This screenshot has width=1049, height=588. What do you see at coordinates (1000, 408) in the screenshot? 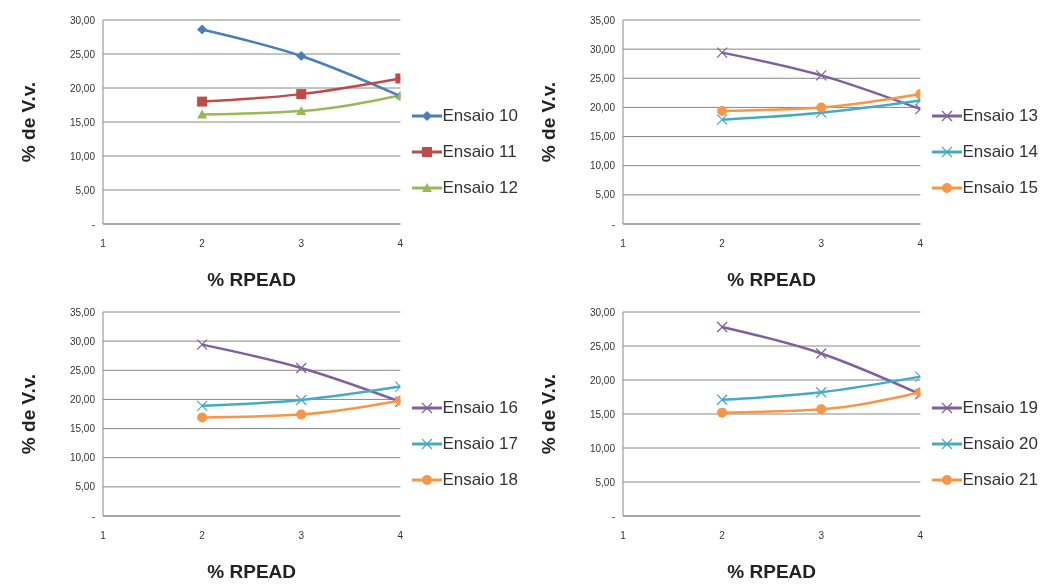
I see `legend-label: Ensaio 19` at bounding box center [1000, 408].